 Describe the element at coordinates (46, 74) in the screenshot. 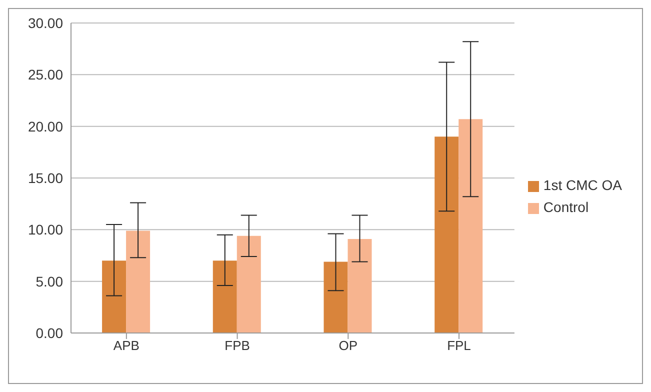

I see `y-tick-label: 25.00` at that location.